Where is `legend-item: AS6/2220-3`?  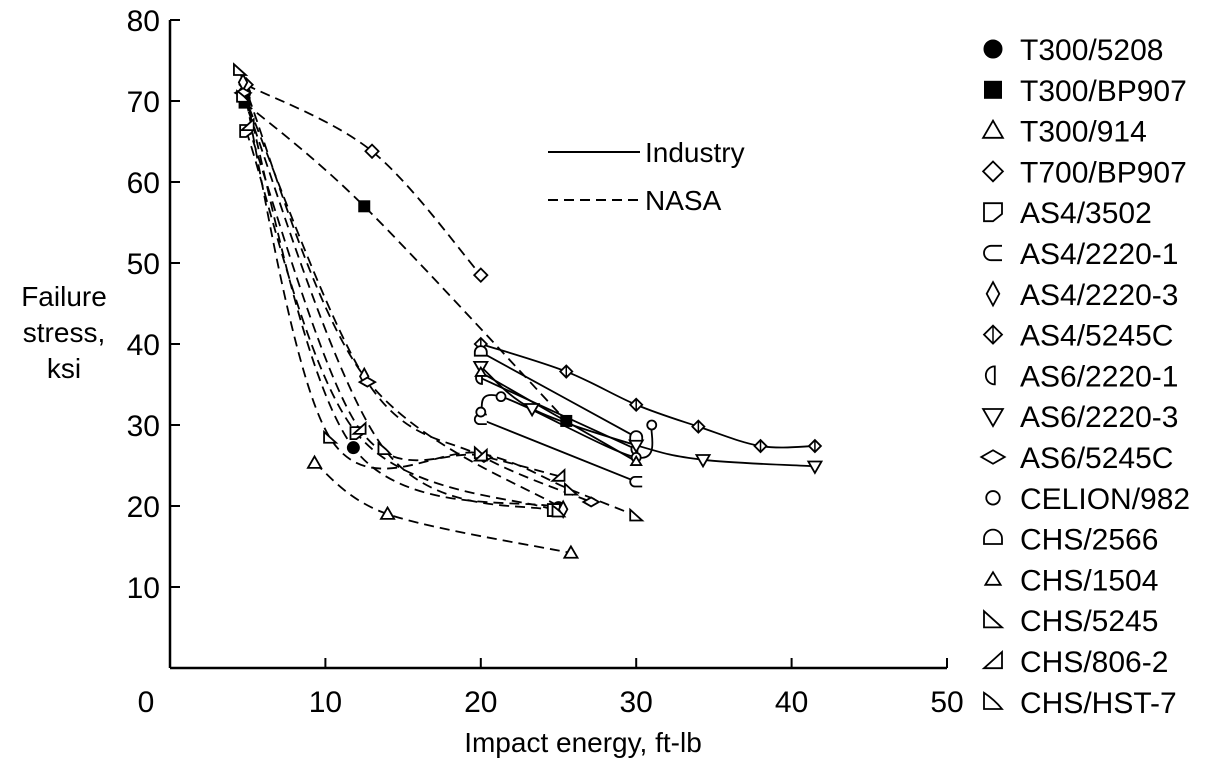 legend-item: AS6/2220-3 is located at coordinates (1079, 417).